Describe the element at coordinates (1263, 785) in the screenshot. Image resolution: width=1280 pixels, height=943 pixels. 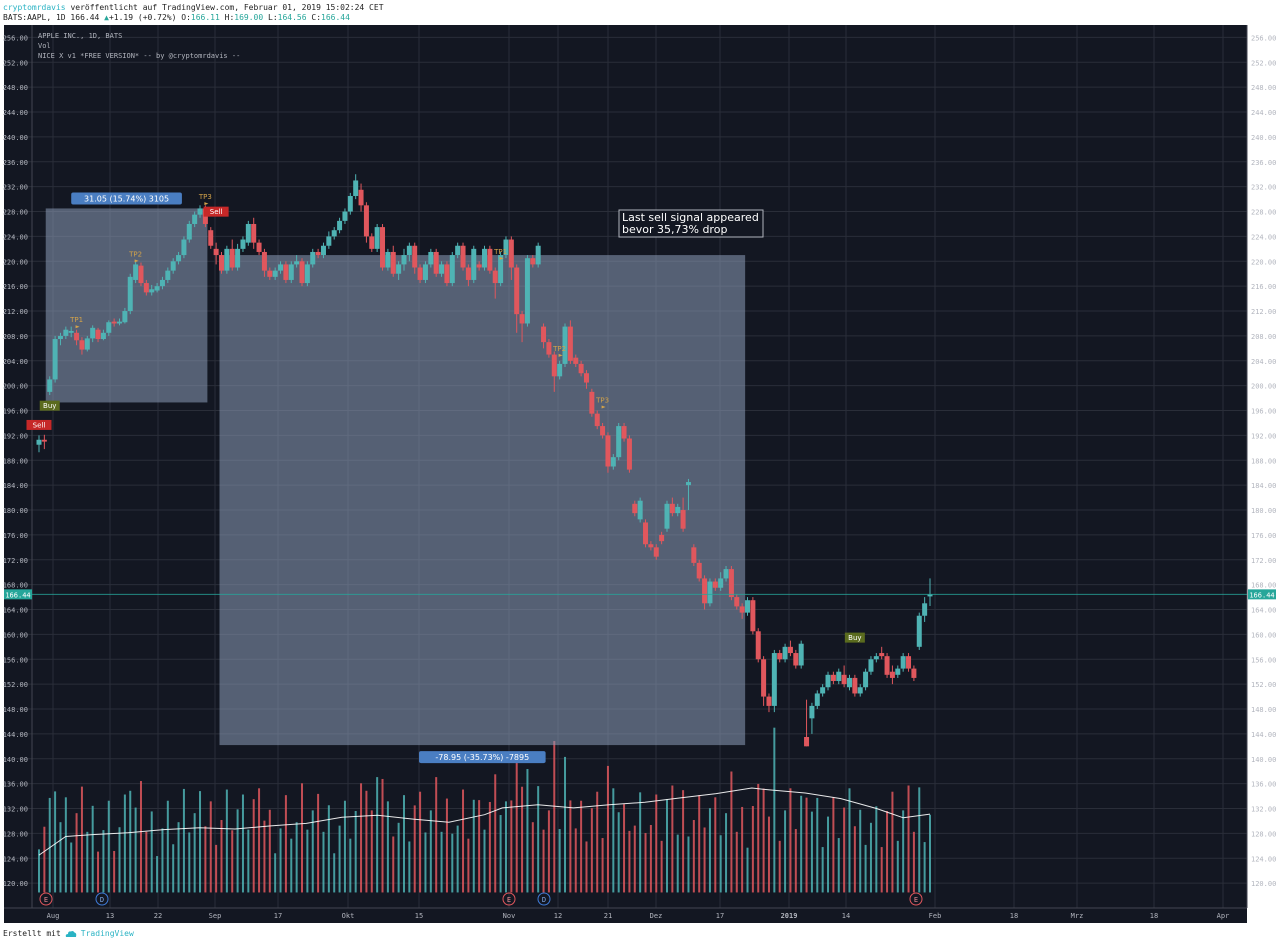
I see `y-tick-label-right: 136.00` at that location.